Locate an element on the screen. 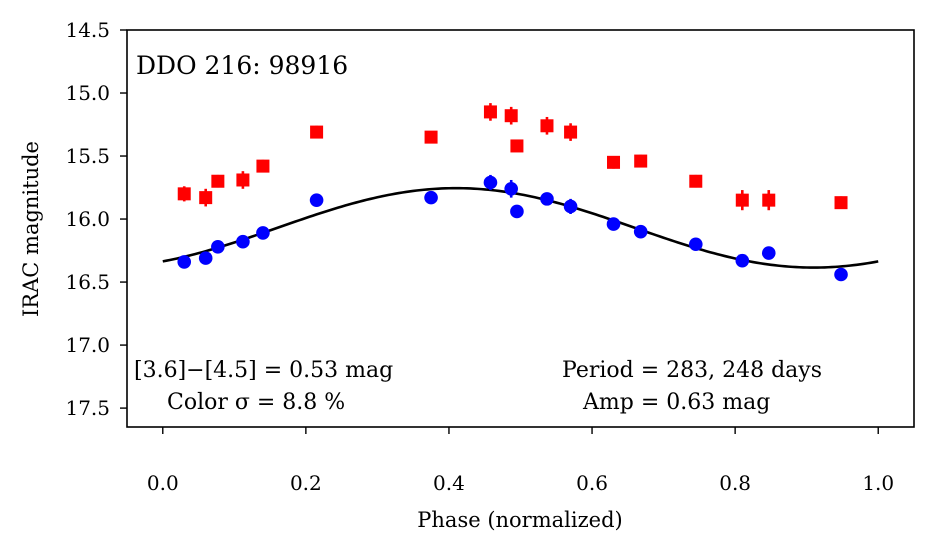 This screenshot has height=555, width=936. fit-curve is located at coordinates (520, 227).